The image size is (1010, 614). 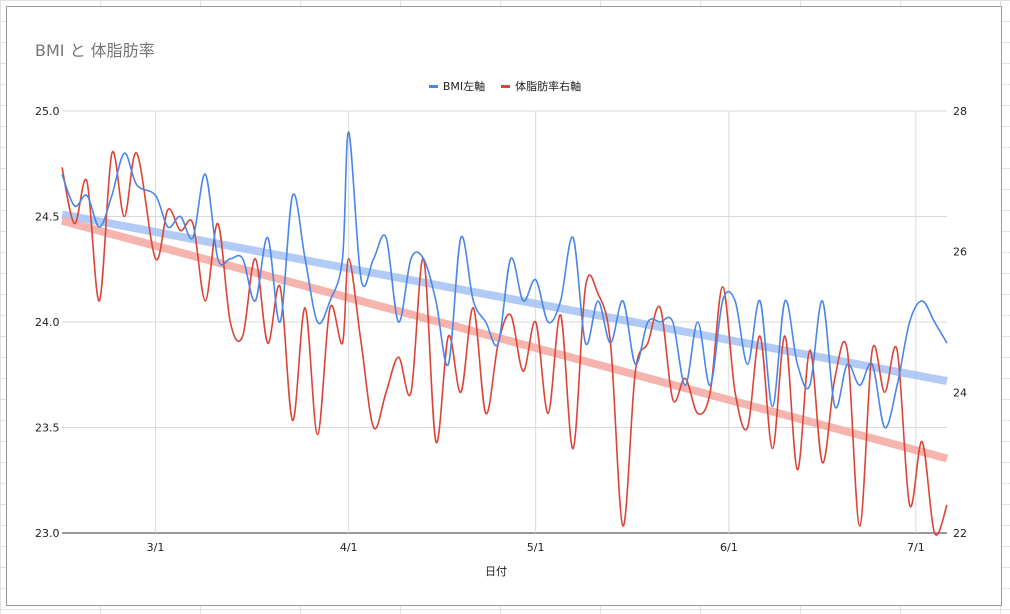 I want to click on chart-legend: BMI左軸 体脂肪率右軸, so click(x=505, y=86).